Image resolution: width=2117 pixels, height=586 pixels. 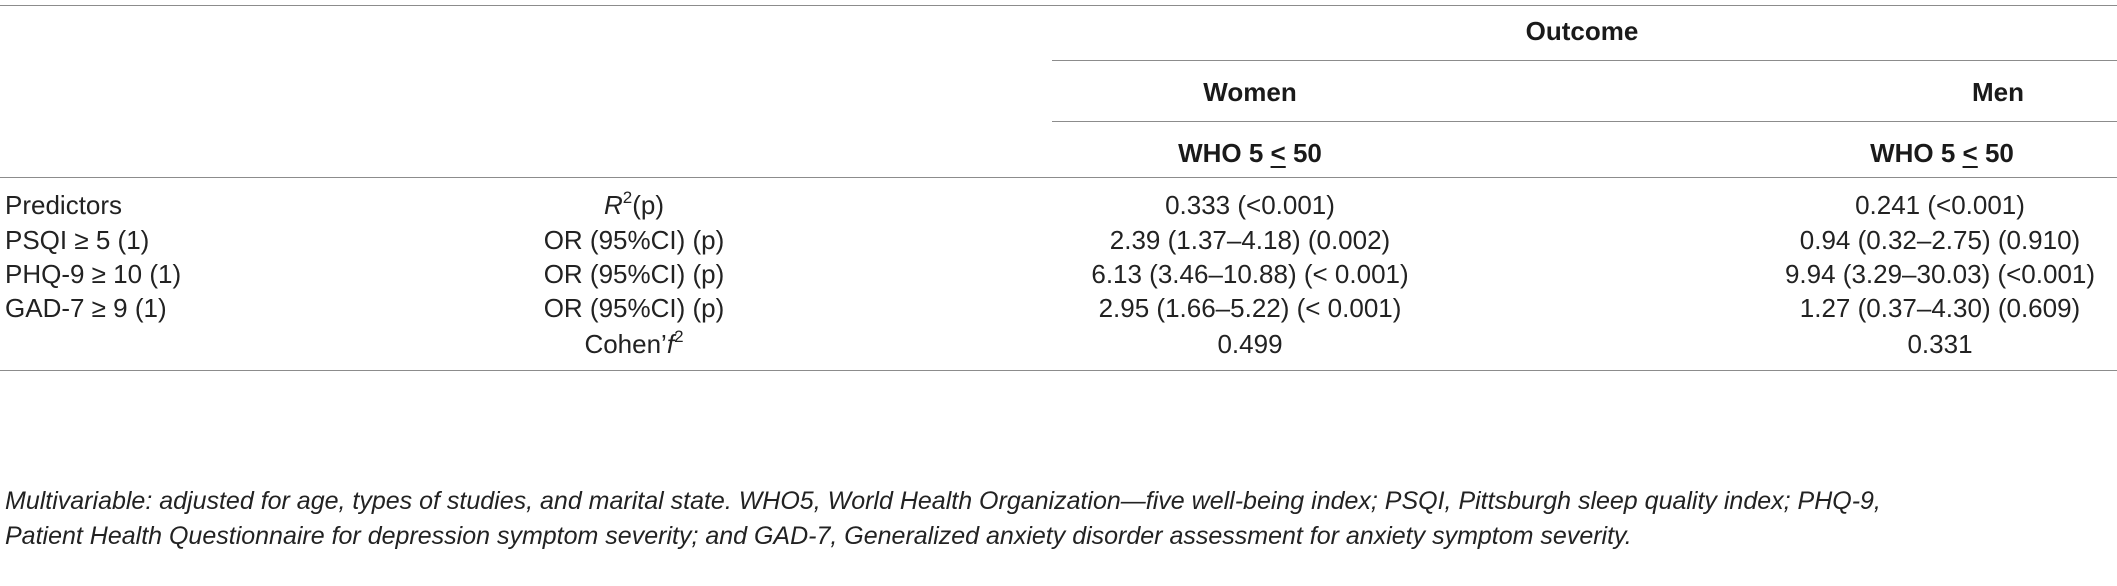 What do you see at coordinates (625, 344) in the screenshot?
I see `stat-prefix: Cohen’` at bounding box center [625, 344].